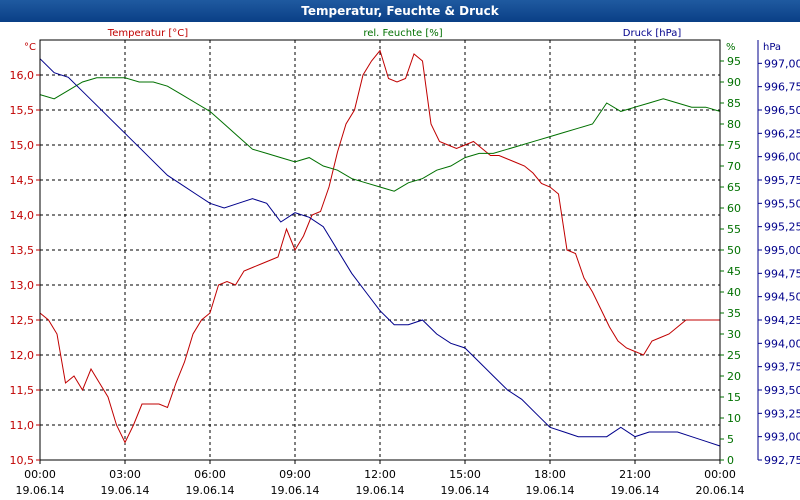  I want to click on y-tick-label-pressure: 993,25, so click(782, 413).